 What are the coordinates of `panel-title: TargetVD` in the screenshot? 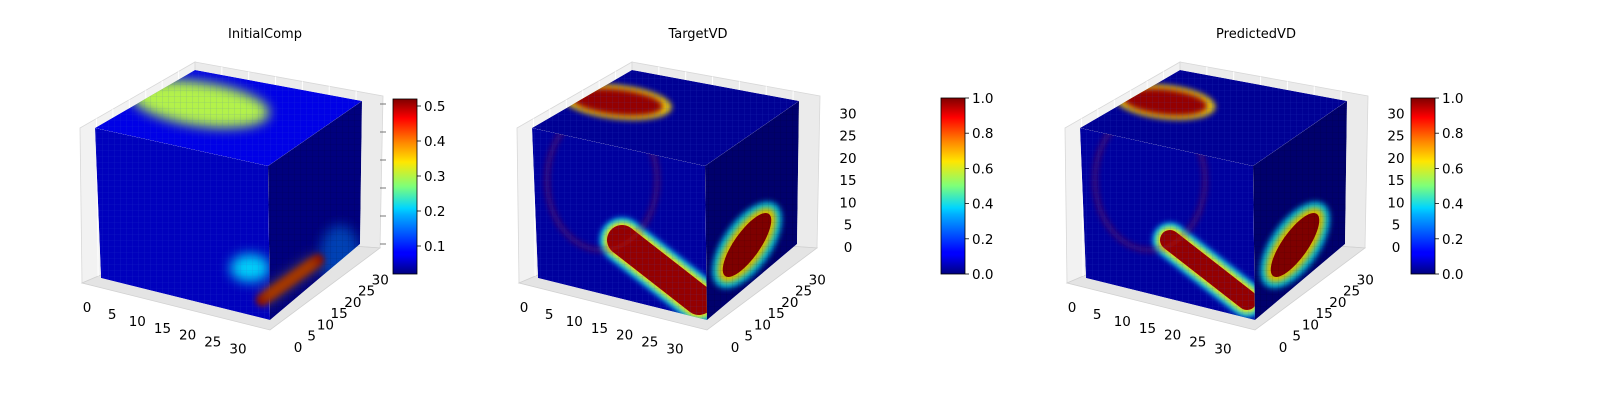 It's located at (697, 34).